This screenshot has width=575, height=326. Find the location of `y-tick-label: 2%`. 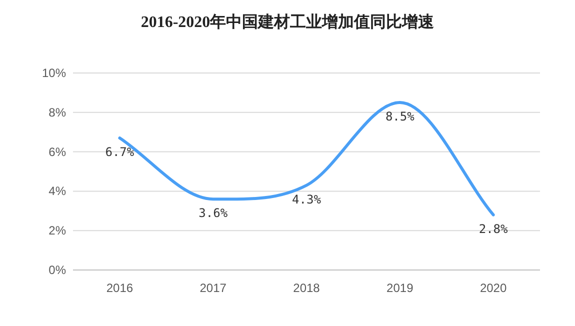

y-tick-label: 2% is located at coordinates (57, 231).